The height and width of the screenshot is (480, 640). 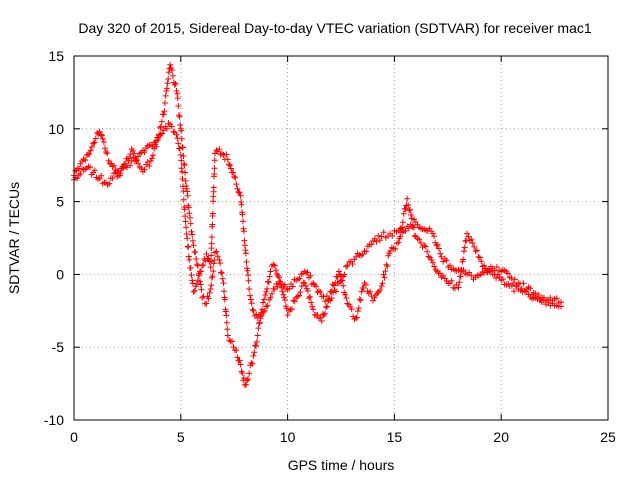 What do you see at coordinates (288, 437) in the screenshot?
I see `x-tick-label: 10` at bounding box center [288, 437].